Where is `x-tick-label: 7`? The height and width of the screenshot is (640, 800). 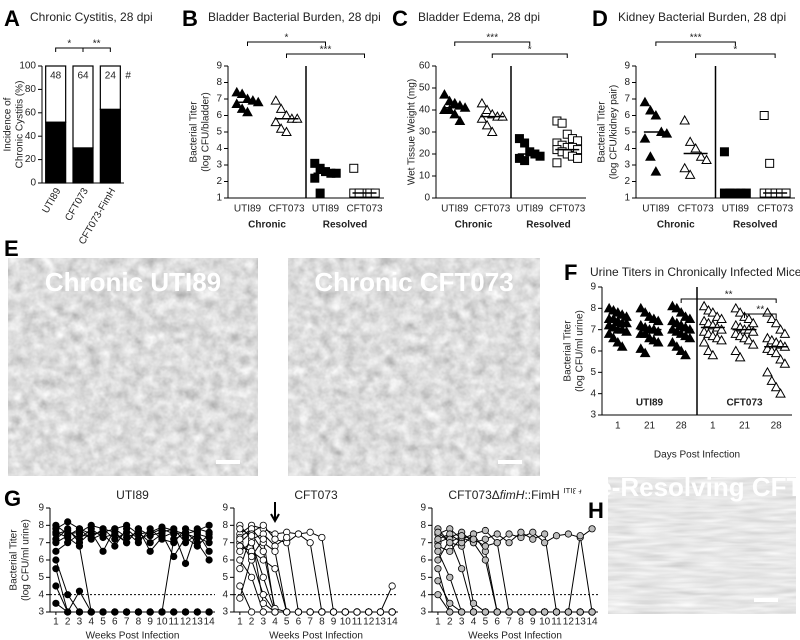 x-tick-label: 7 is located at coordinates (509, 622).